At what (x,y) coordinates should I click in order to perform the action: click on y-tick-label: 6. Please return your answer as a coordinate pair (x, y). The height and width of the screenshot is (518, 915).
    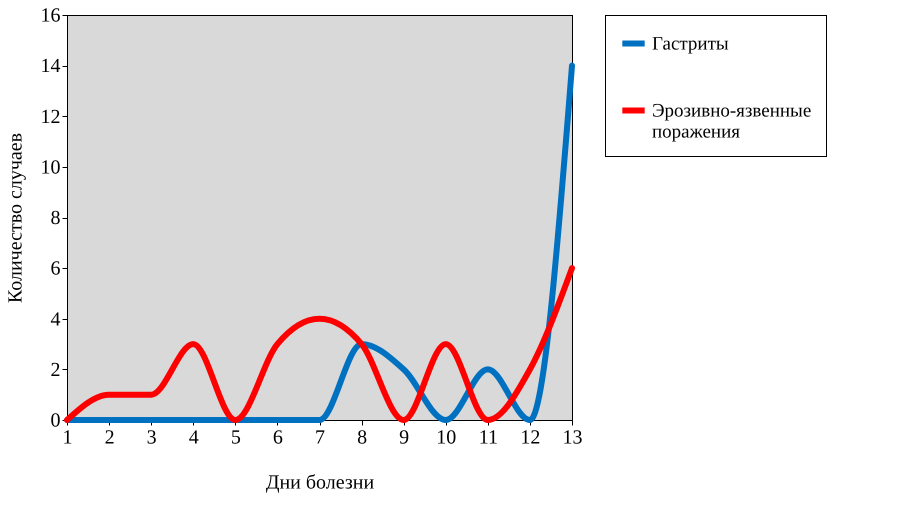
    Looking at the image, I should click on (55, 269).